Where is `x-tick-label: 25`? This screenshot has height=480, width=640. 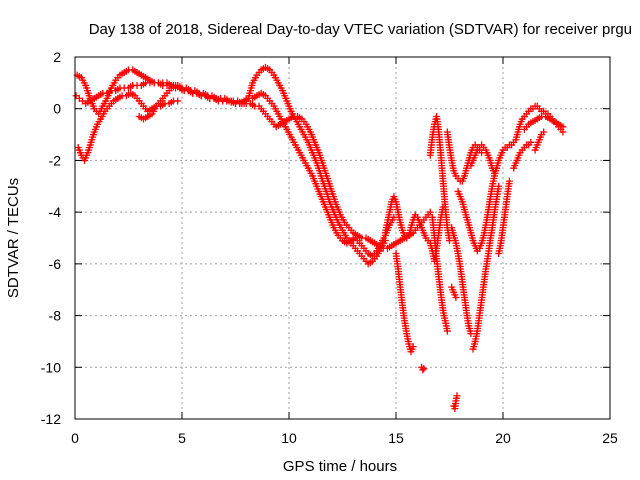
x-tick-label: 25 is located at coordinates (610, 438).